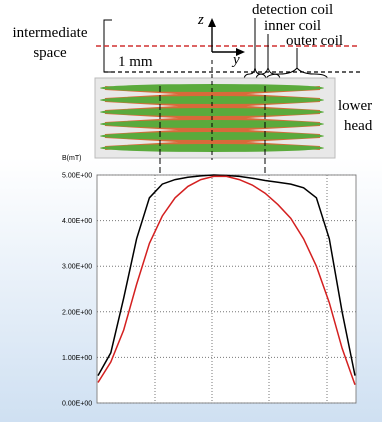 The image size is (382, 422). What do you see at coordinates (77, 404) in the screenshot?
I see `y-tick-label: 0.00E+00` at bounding box center [77, 404].